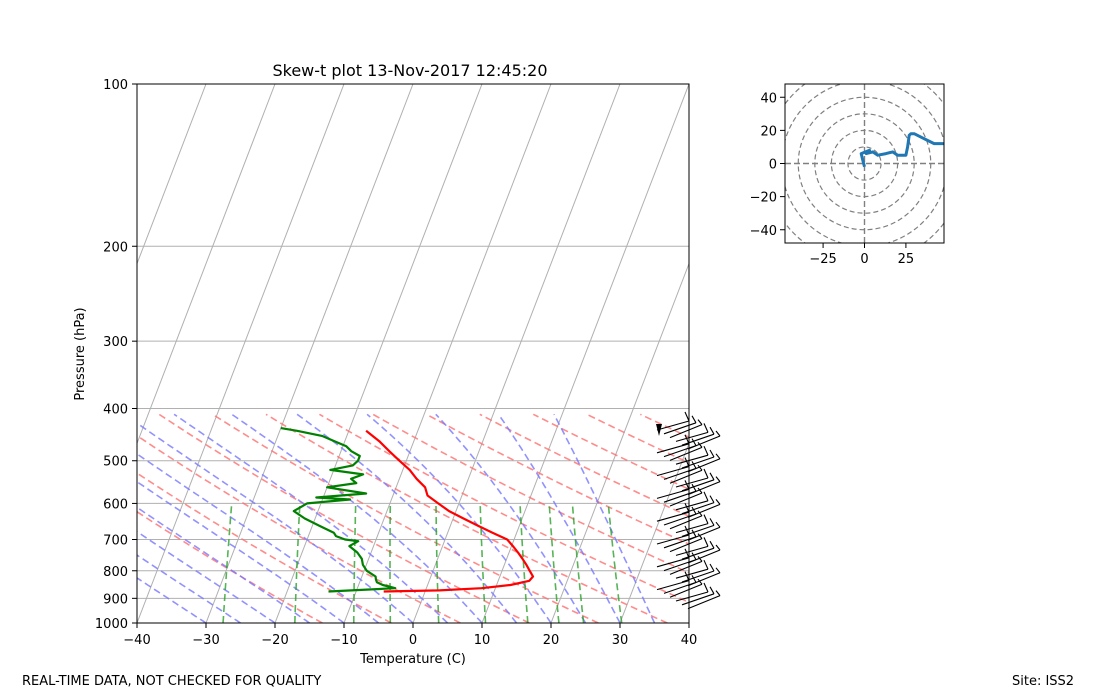  What do you see at coordinates (115, 572) in the screenshot?
I see `y-tick-label: 800` at bounding box center [115, 572].